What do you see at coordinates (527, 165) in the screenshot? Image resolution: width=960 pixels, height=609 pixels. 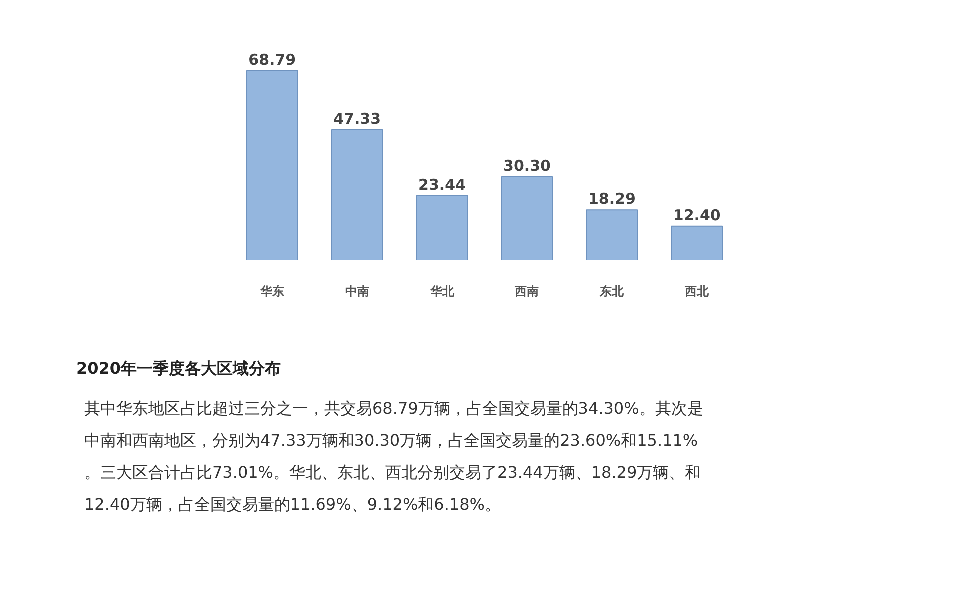 I see `data-label: 30.30` at bounding box center [527, 165].